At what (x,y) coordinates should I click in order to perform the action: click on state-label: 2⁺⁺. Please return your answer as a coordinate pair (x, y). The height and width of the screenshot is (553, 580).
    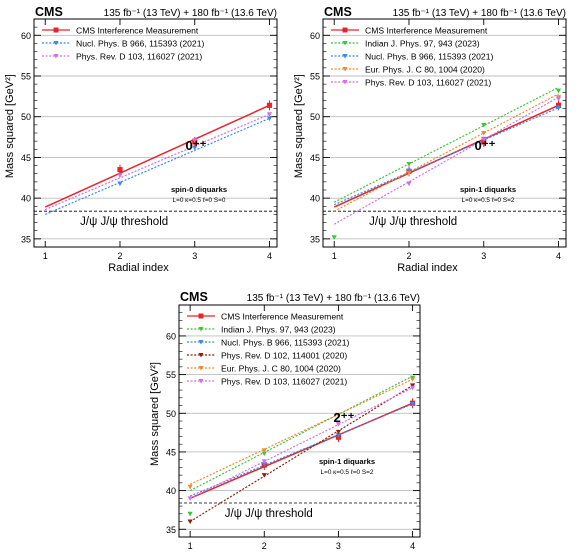
    Looking at the image, I should click on (344, 417).